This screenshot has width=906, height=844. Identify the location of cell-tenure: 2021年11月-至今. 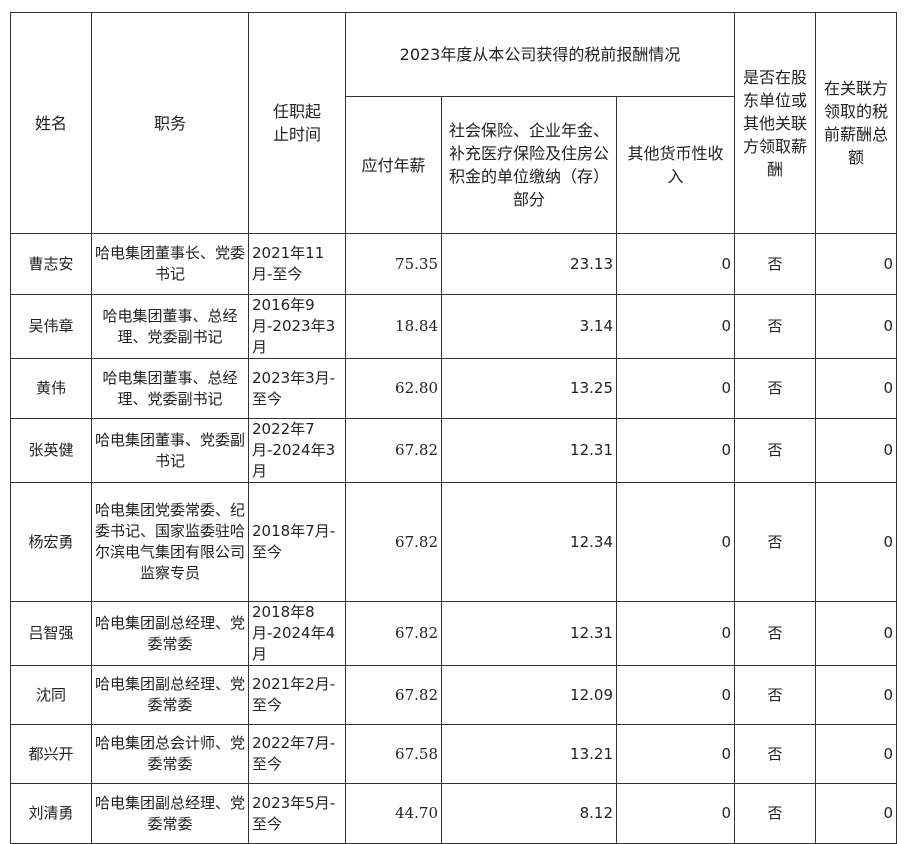
(297, 264).